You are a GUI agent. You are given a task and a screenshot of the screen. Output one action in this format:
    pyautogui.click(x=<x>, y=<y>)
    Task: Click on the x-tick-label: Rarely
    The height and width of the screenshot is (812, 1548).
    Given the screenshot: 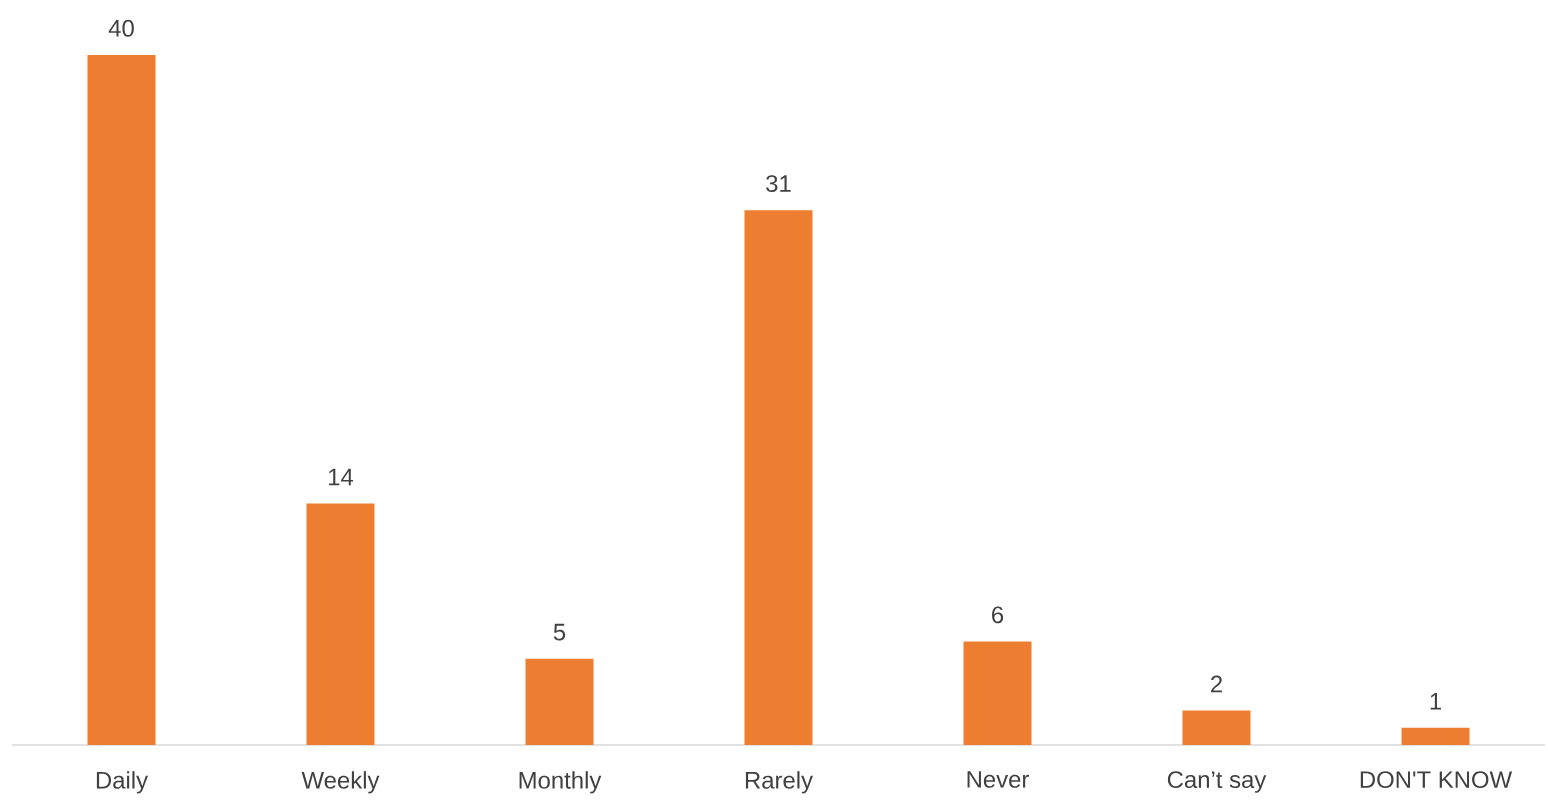 What is the action you would take?
    pyautogui.click(x=779, y=782)
    